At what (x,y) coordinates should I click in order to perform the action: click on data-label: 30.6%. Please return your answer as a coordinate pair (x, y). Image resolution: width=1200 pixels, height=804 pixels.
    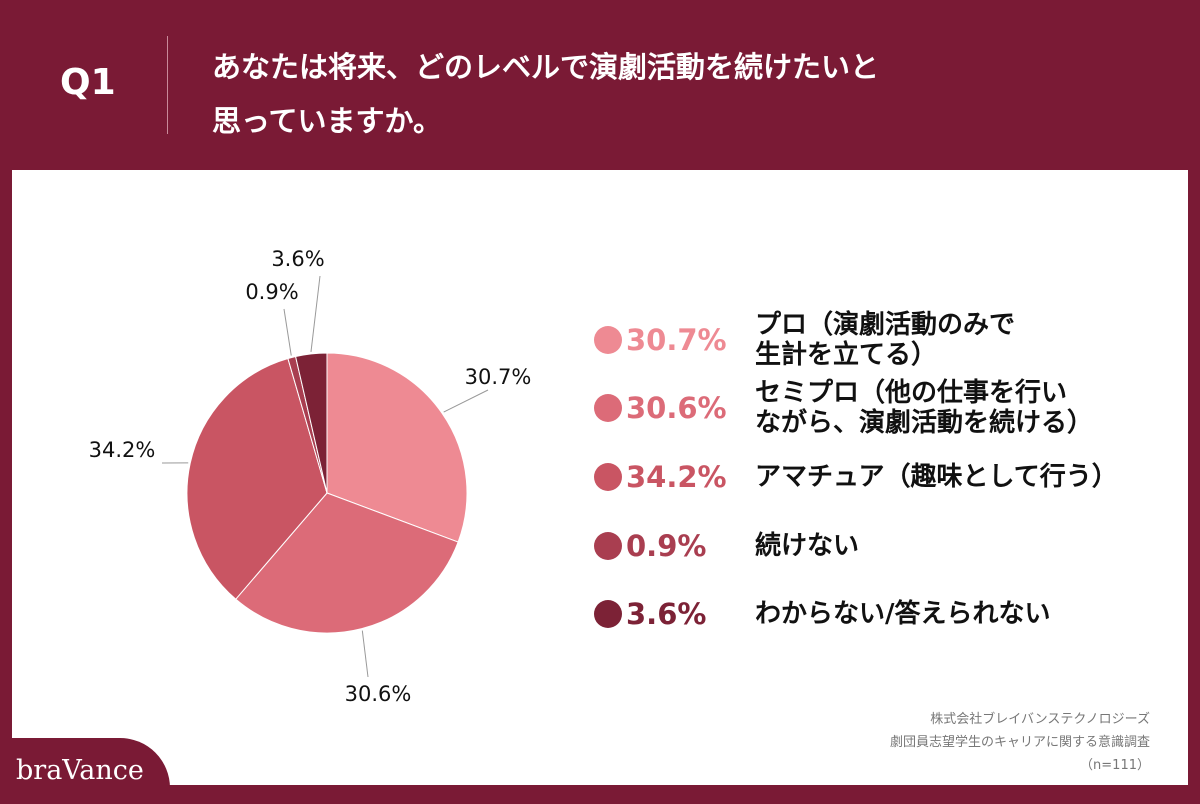
    Looking at the image, I should click on (378, 694).